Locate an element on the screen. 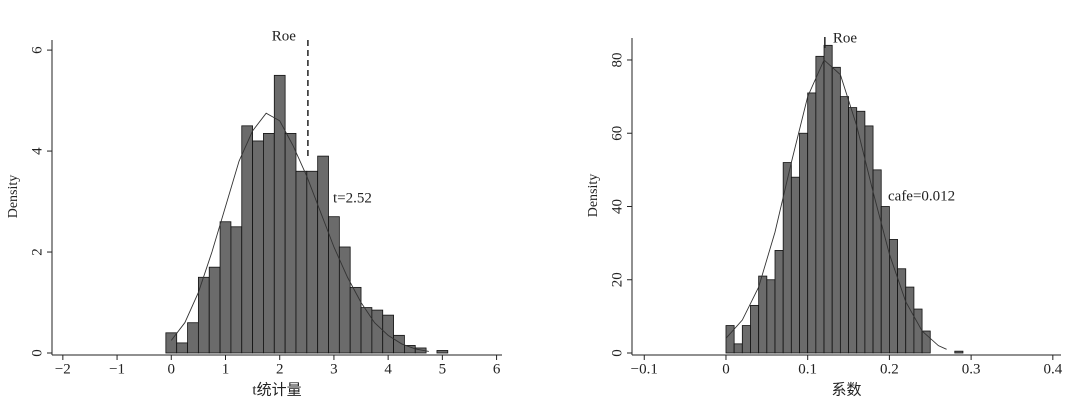  x-tick-label: 3 is located at coordinates (334, 369).